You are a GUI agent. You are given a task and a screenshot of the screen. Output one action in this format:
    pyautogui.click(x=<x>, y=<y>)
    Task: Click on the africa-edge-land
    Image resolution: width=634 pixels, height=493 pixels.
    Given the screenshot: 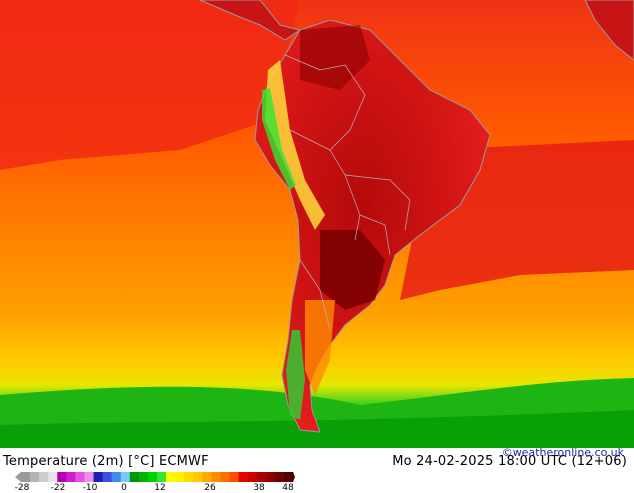 What is the action you would take?
    pyautogui.click(x=609, y=30)
    